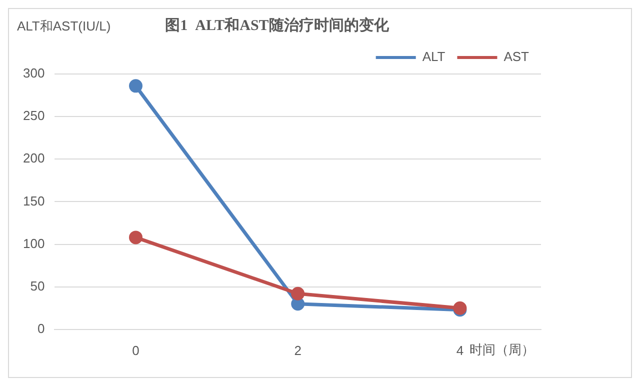  Describe the element at coordinates (41, 328) in the screenshot. I see `y-tick-label: 0` at that location.